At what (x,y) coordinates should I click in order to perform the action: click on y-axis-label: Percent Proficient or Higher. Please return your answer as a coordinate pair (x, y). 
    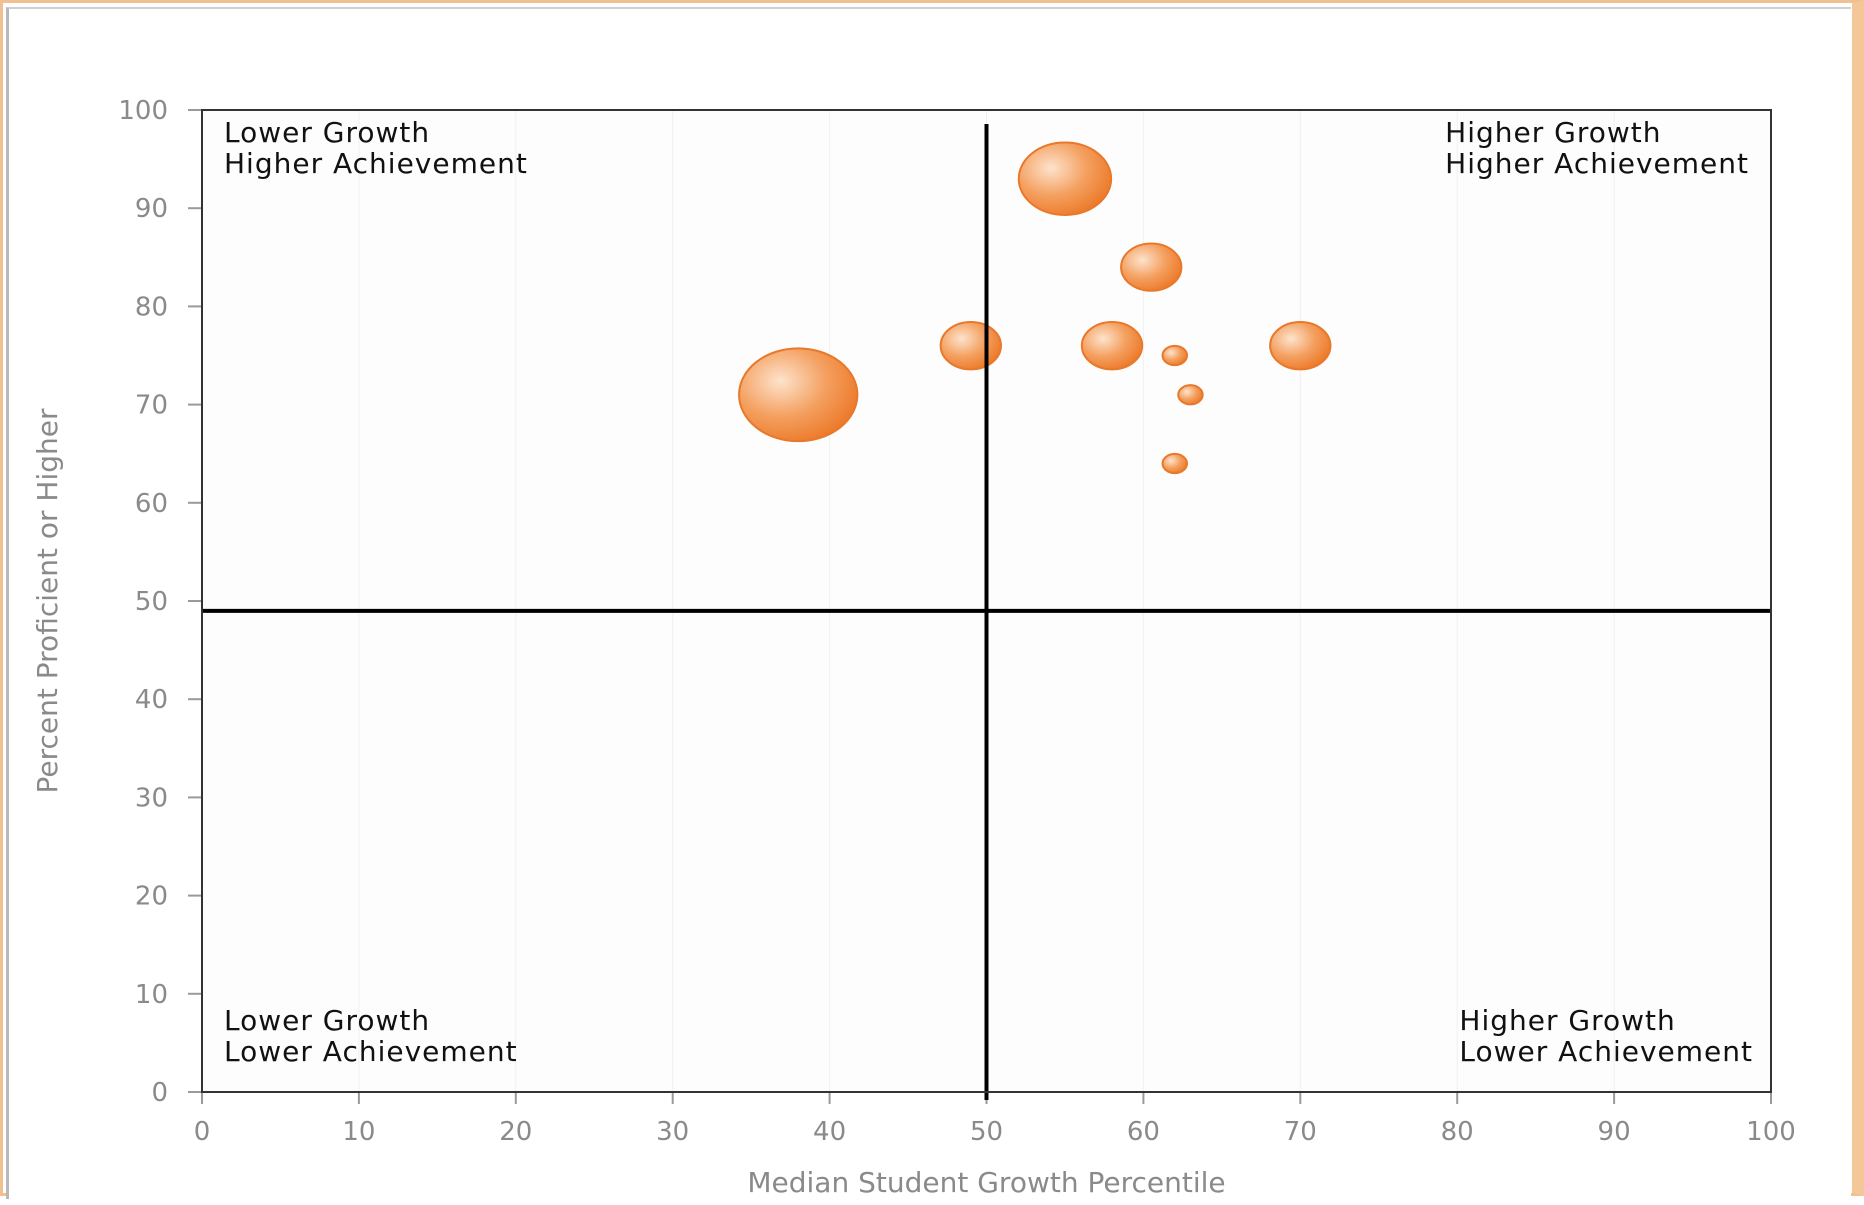
    Looking at the image, I should click on (47, 600).